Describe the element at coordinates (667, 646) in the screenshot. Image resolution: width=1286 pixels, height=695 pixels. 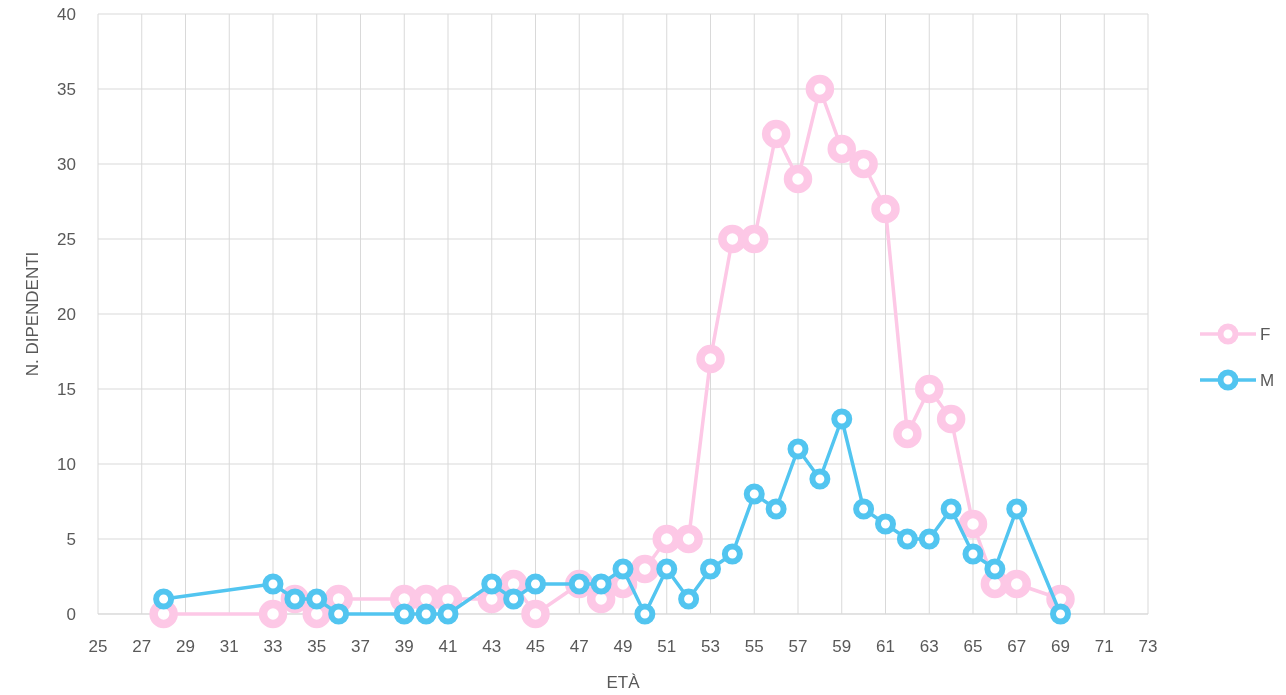
I see `x-tick-label: 51` at that location.